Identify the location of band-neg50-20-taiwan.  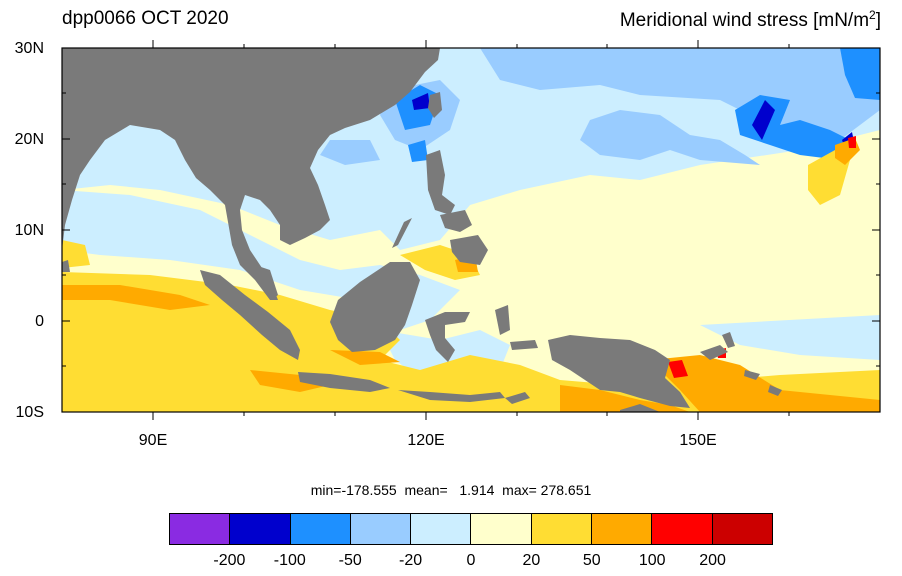
(420, 115).